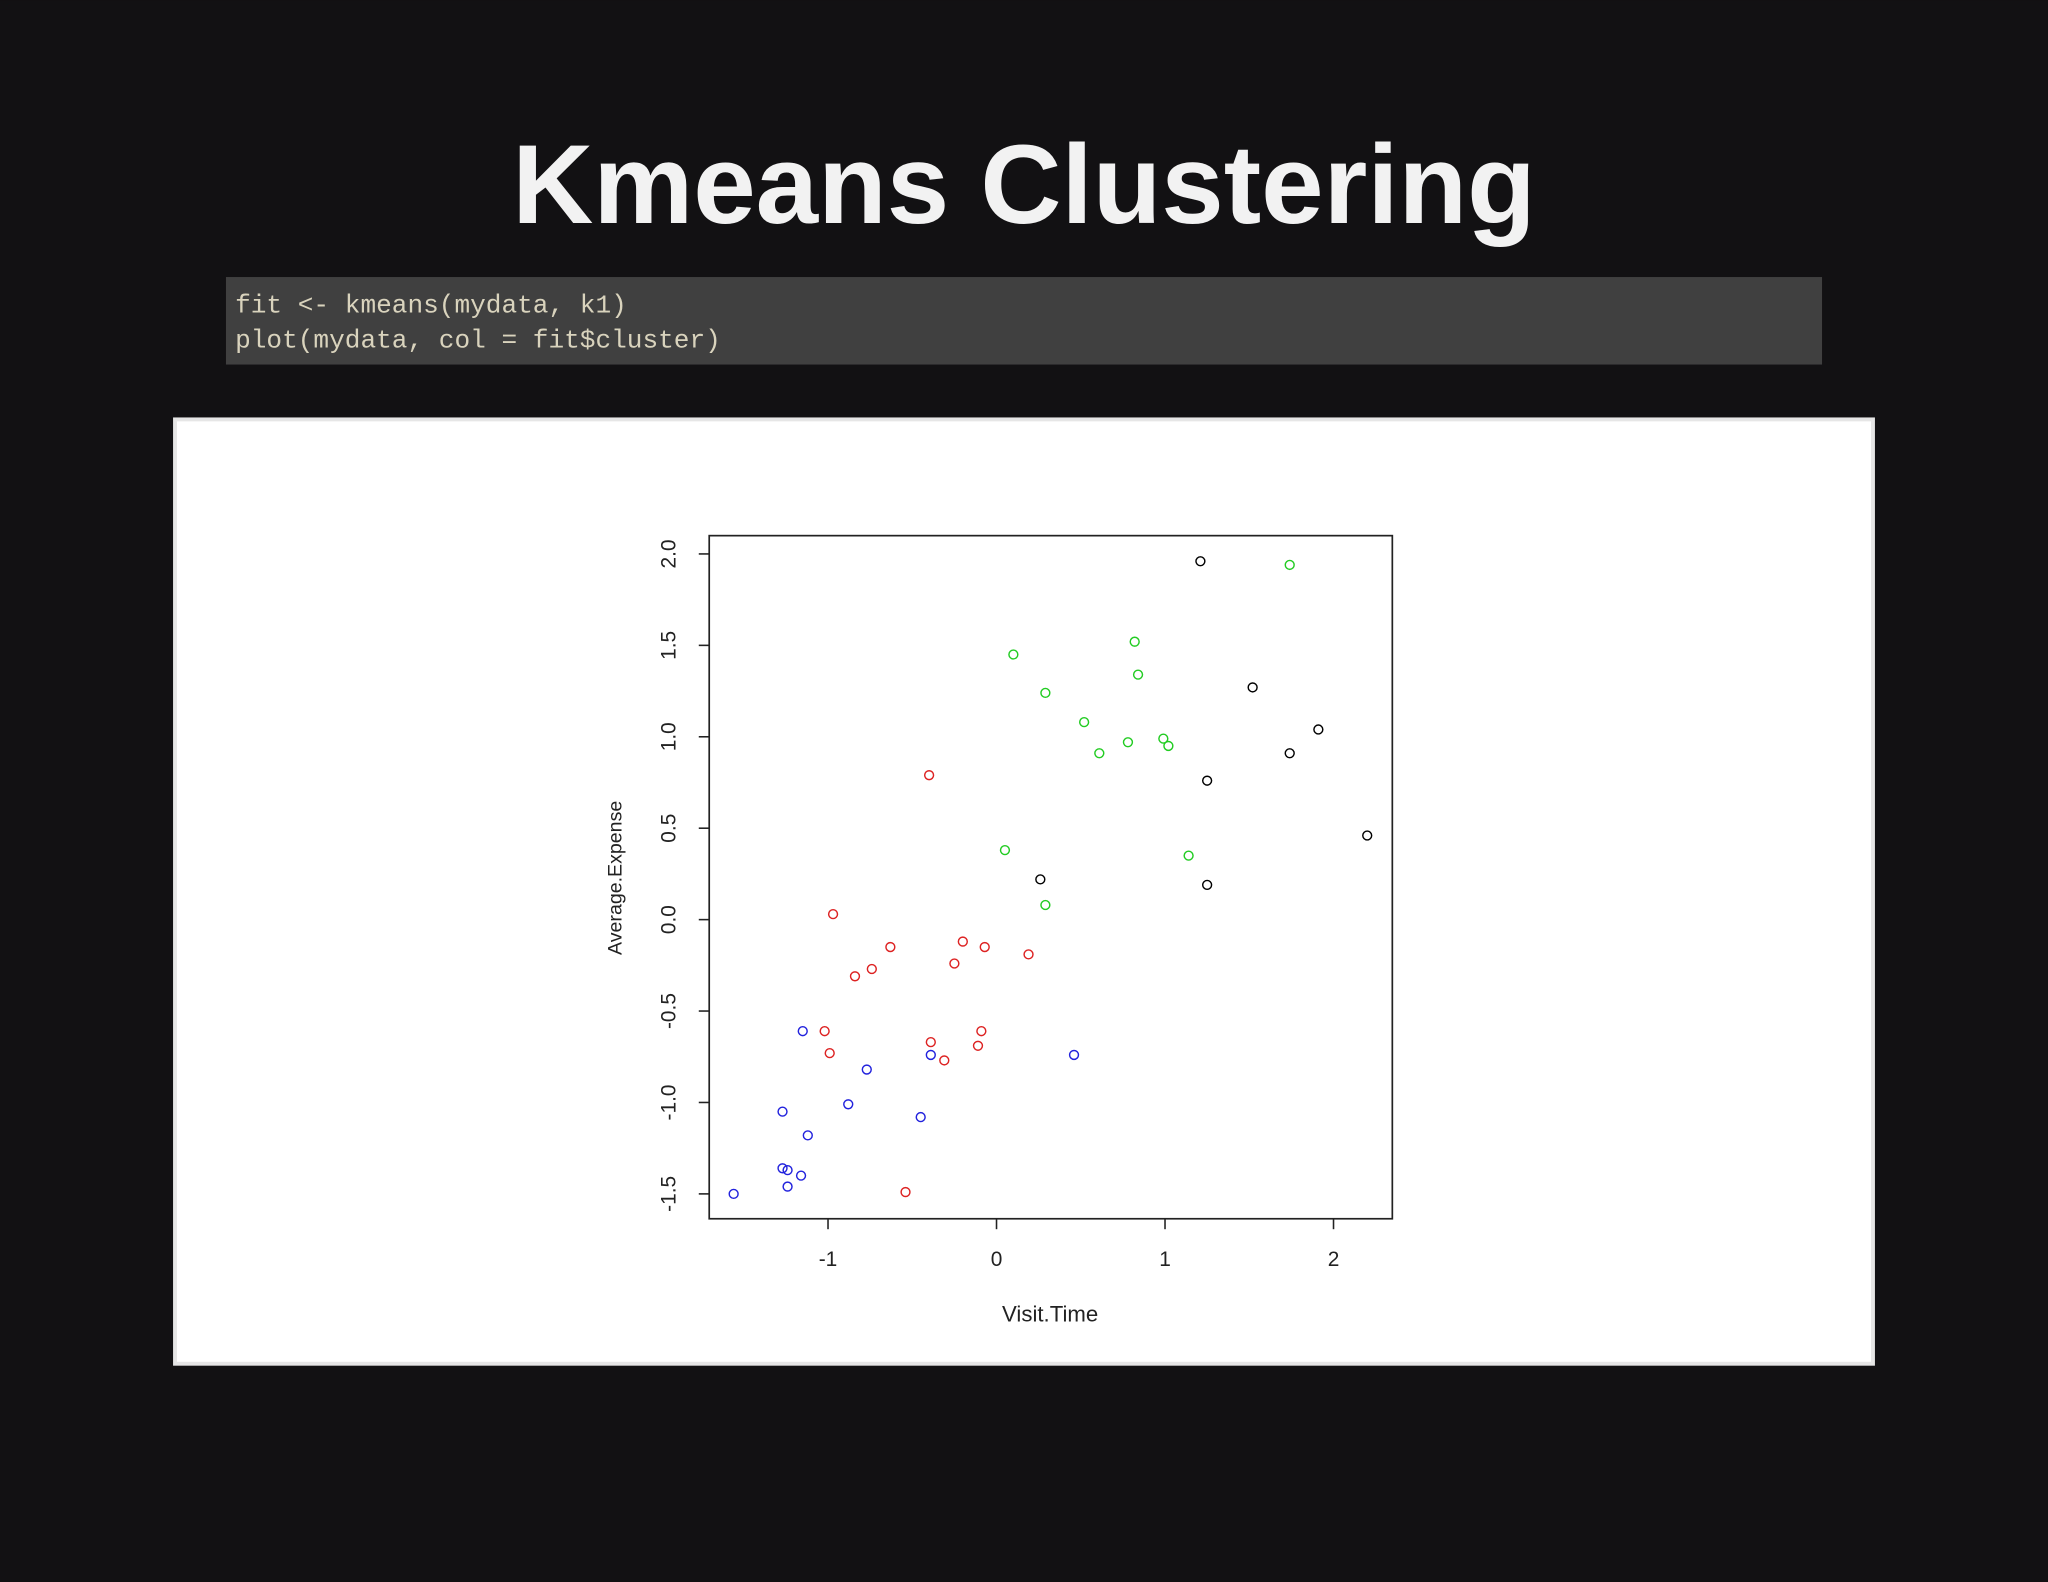 This screenshot has width=2048, height=1582. I want to click on y-tick-label: 0.0, so click(669, 919).